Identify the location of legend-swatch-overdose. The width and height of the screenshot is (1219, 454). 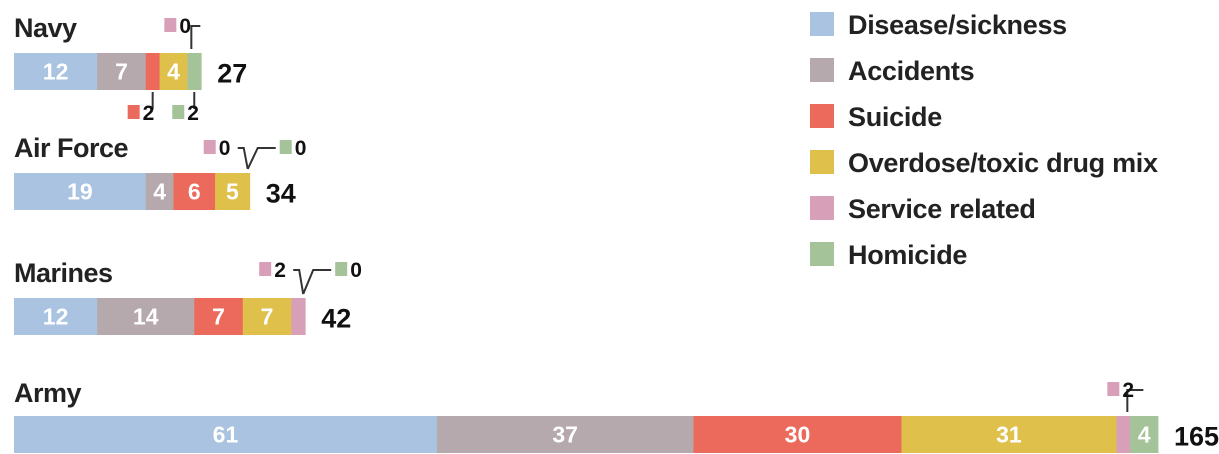
(822, 162).